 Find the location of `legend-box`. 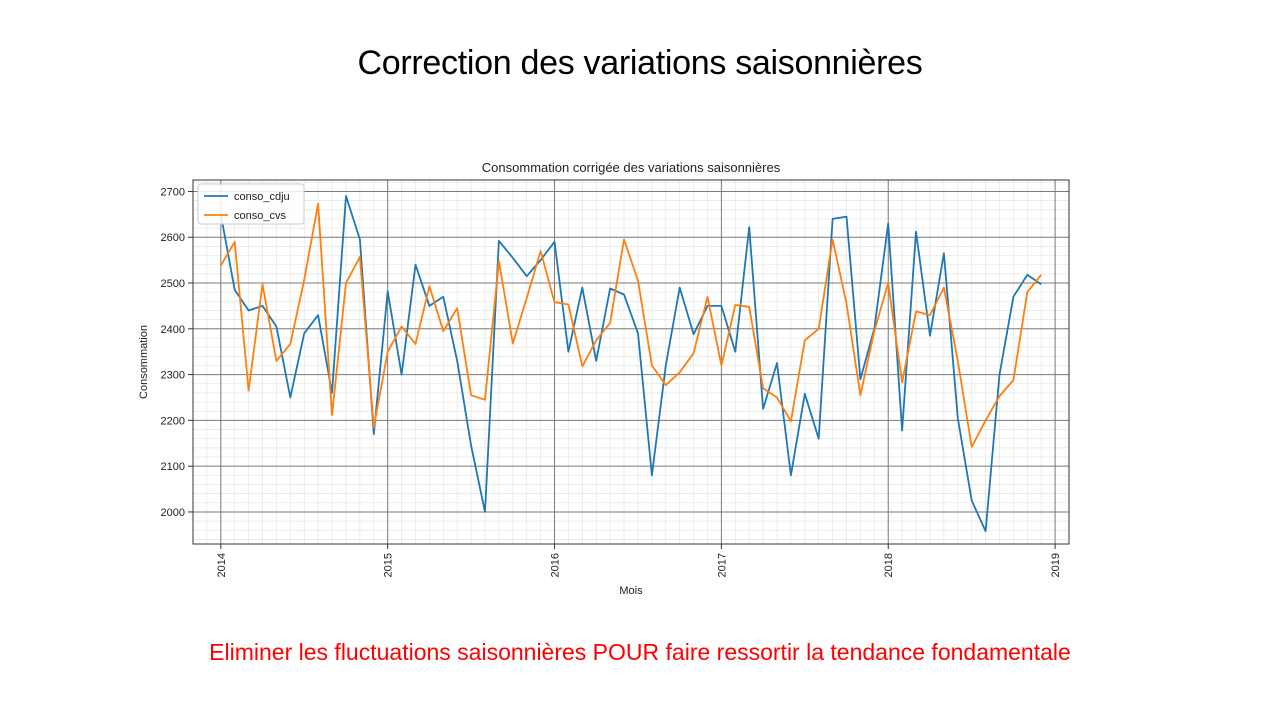

legend-box is located at coordinates (251, 204).